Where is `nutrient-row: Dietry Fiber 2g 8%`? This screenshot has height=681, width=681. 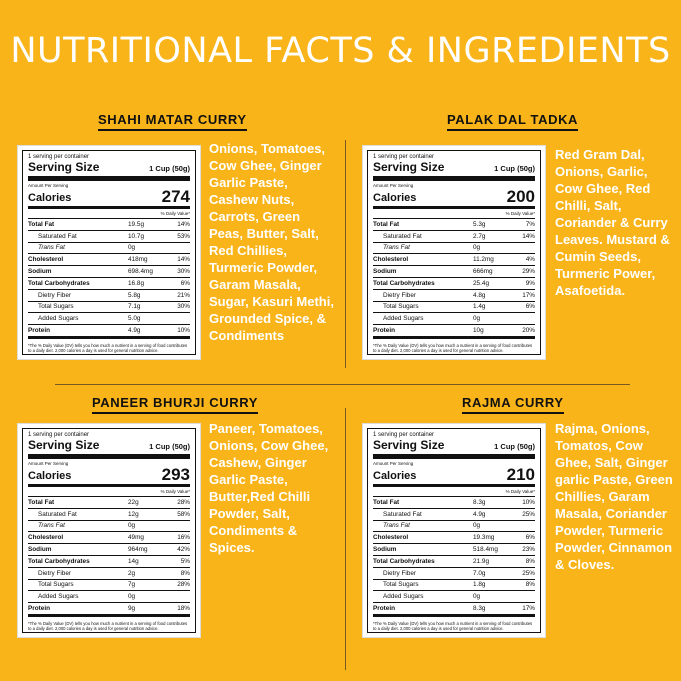 nutrient-row: Dietry Fiber 2g 8% is located at coordinates (109, 574).